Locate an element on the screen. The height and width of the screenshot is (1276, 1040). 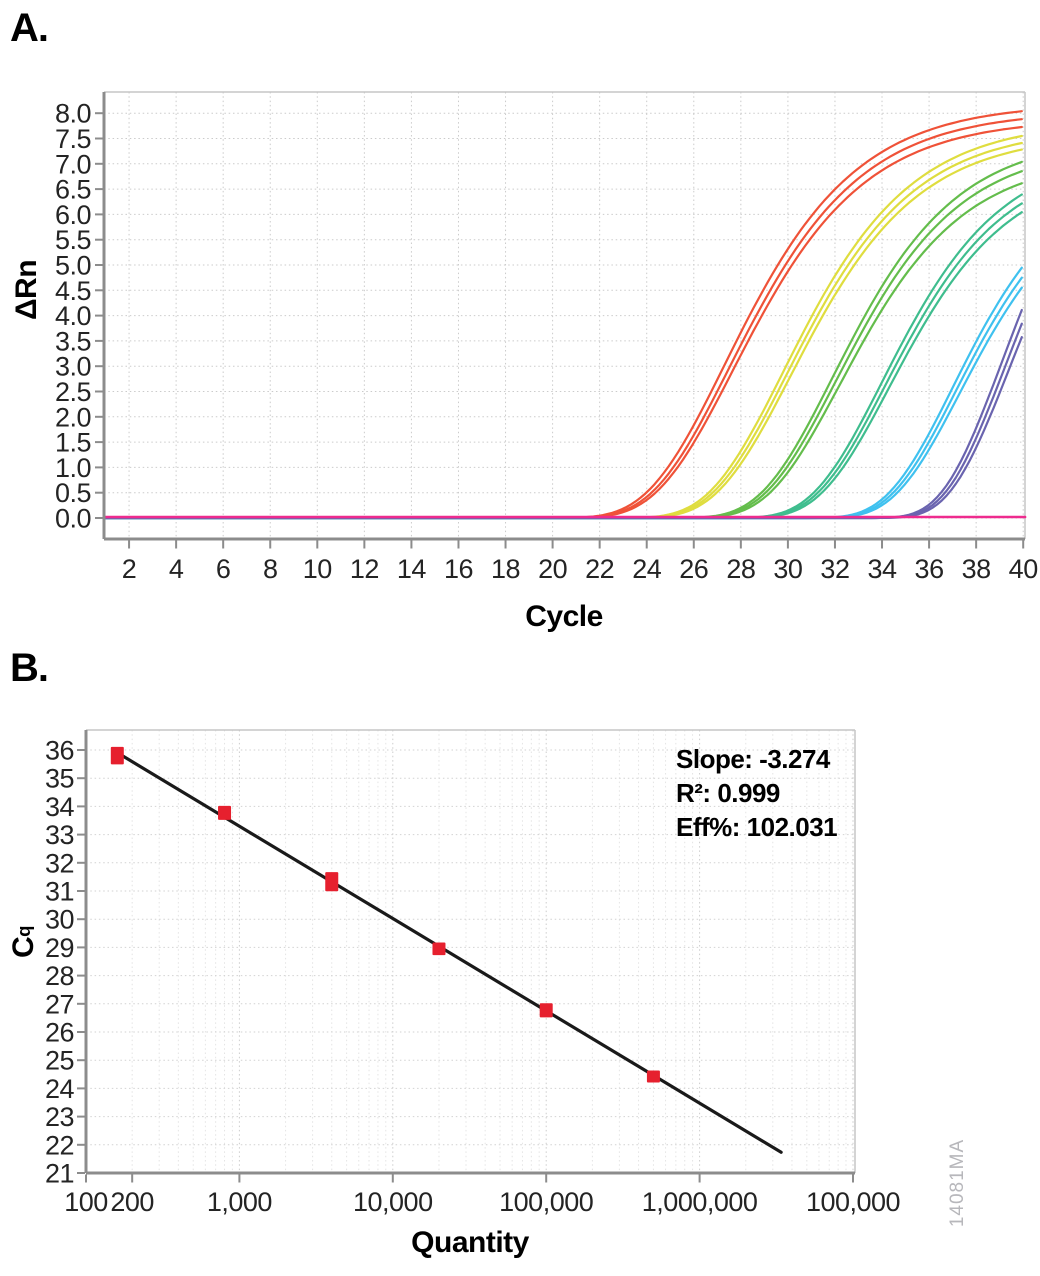
x-tick-label: 40 is located at coordinates (1023, 569).